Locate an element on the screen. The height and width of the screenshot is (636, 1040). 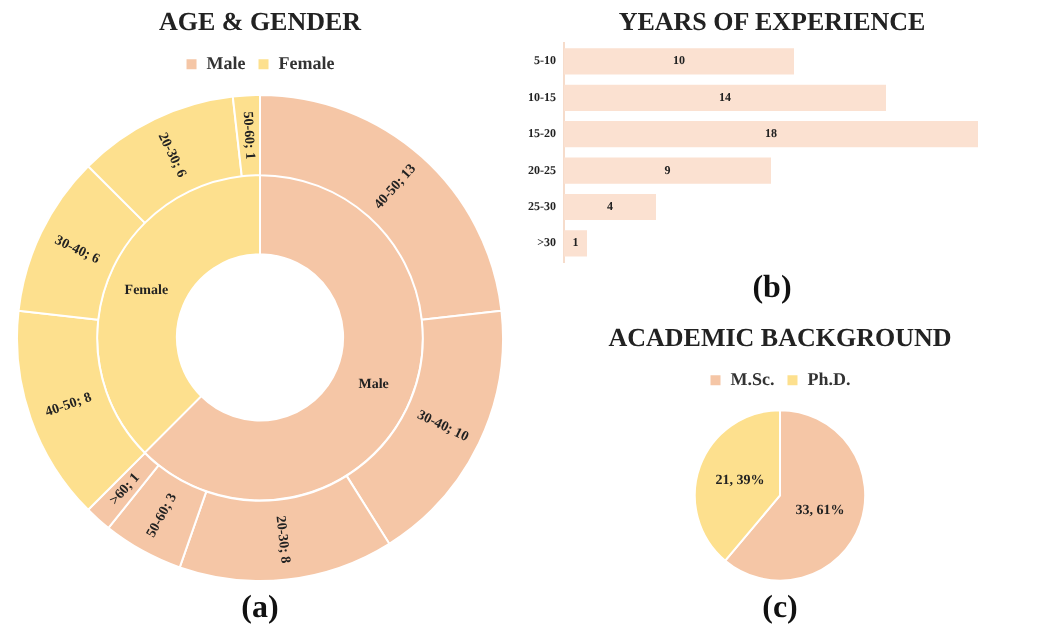
text: (a) is located at coordinates (260, 608).